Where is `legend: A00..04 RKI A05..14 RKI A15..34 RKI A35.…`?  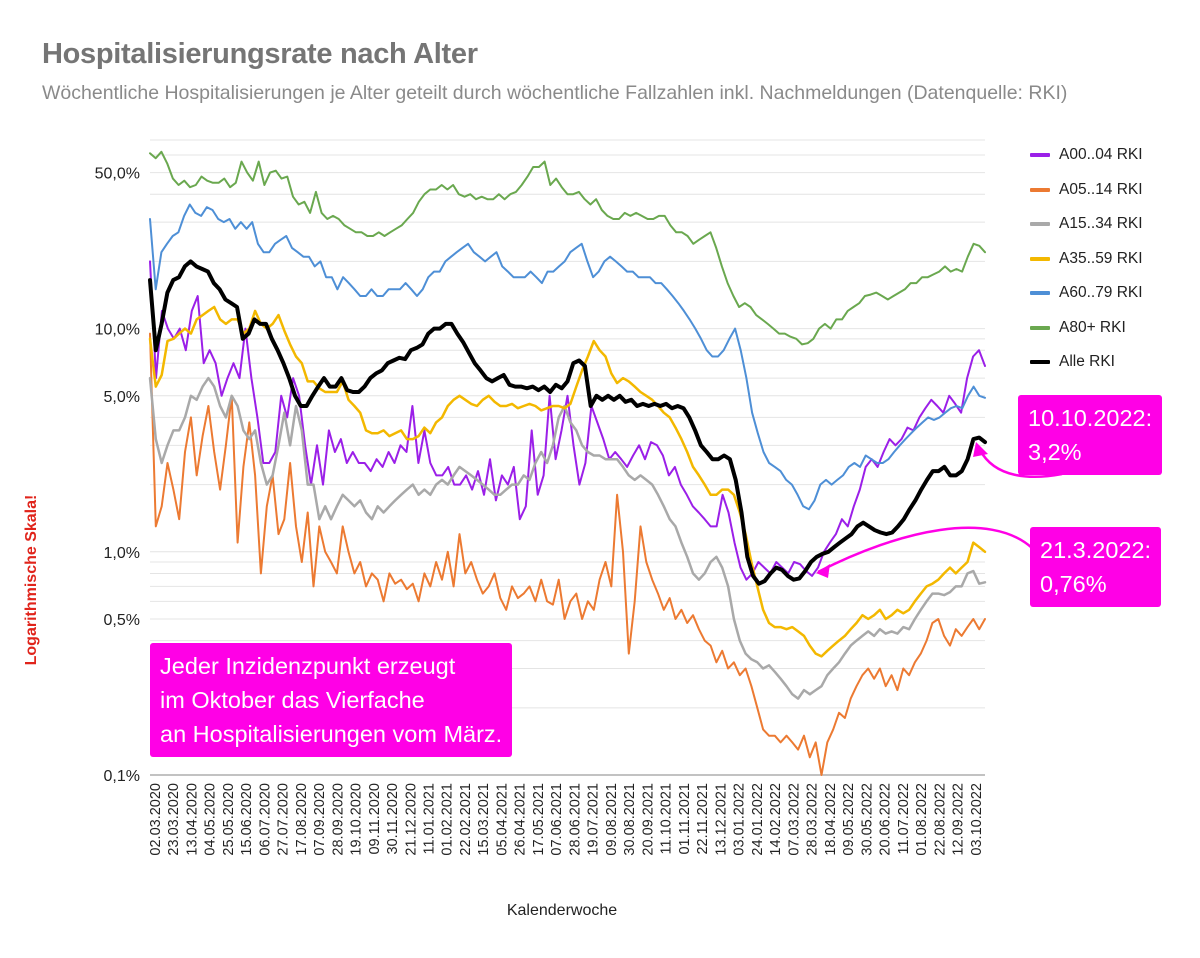 legend: A00..04 RKI A05..14 RKI A15..34 RKI A35.… is located at coordinates (1086, 259).